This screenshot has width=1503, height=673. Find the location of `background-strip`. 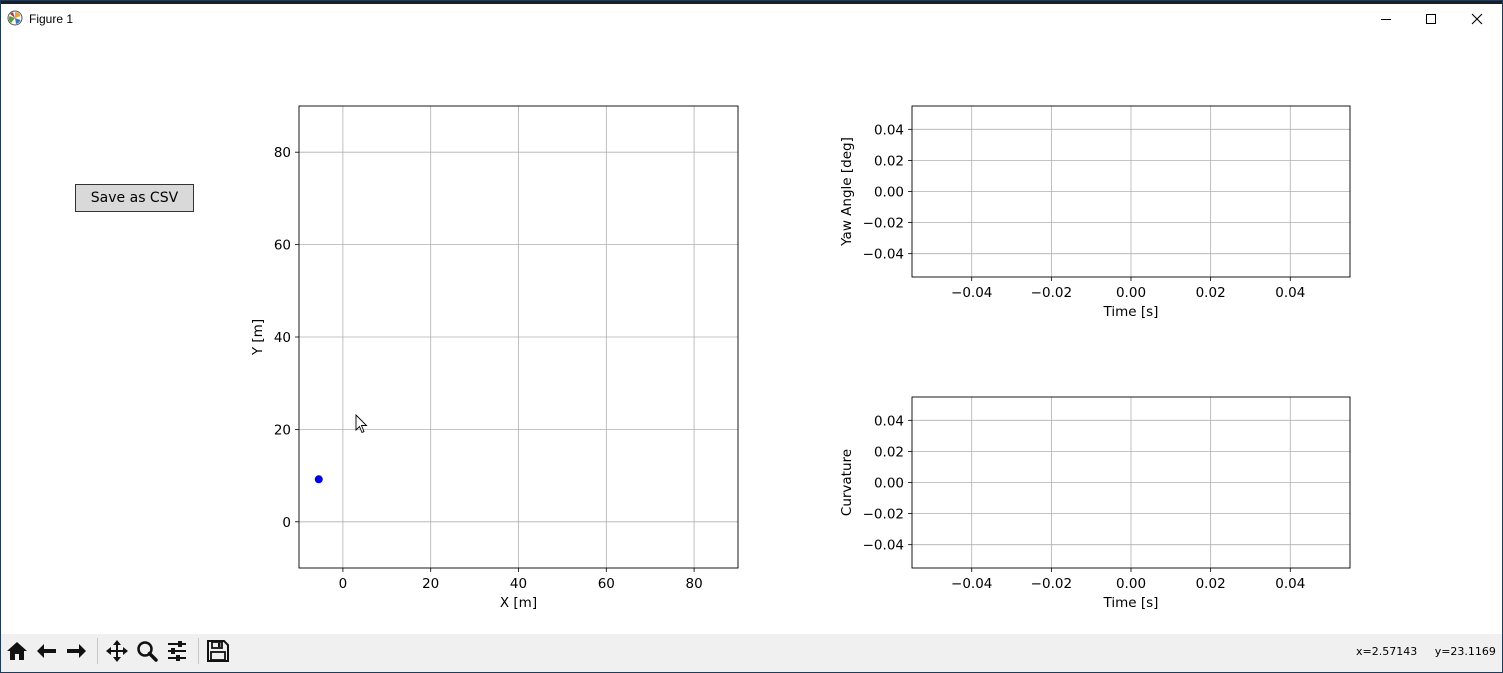

background-strip is located at coordinates (751, 2).